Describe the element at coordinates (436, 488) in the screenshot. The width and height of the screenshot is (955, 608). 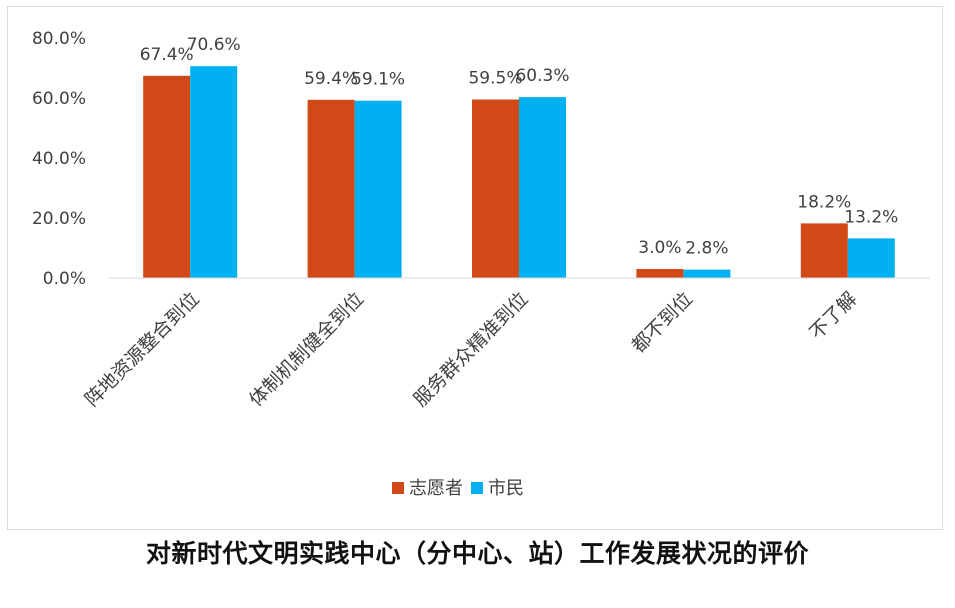
I see `legend-label: 志愿者` at that location.